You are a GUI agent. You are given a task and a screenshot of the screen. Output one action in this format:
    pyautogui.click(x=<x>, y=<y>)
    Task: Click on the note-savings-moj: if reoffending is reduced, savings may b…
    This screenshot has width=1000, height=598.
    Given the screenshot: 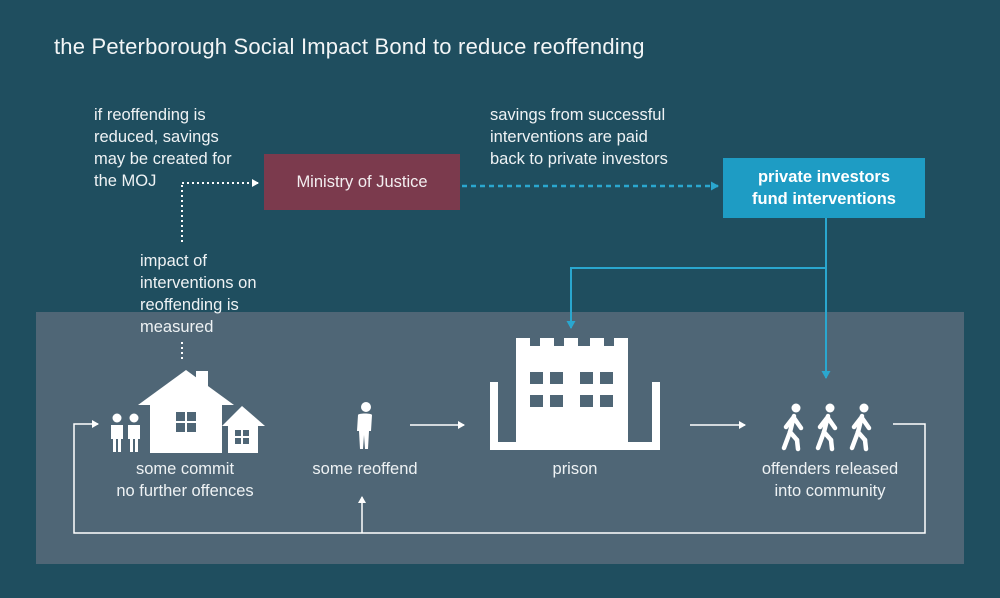 What is the action you would take?
    pyautogui.click(x=163, y=148)
    